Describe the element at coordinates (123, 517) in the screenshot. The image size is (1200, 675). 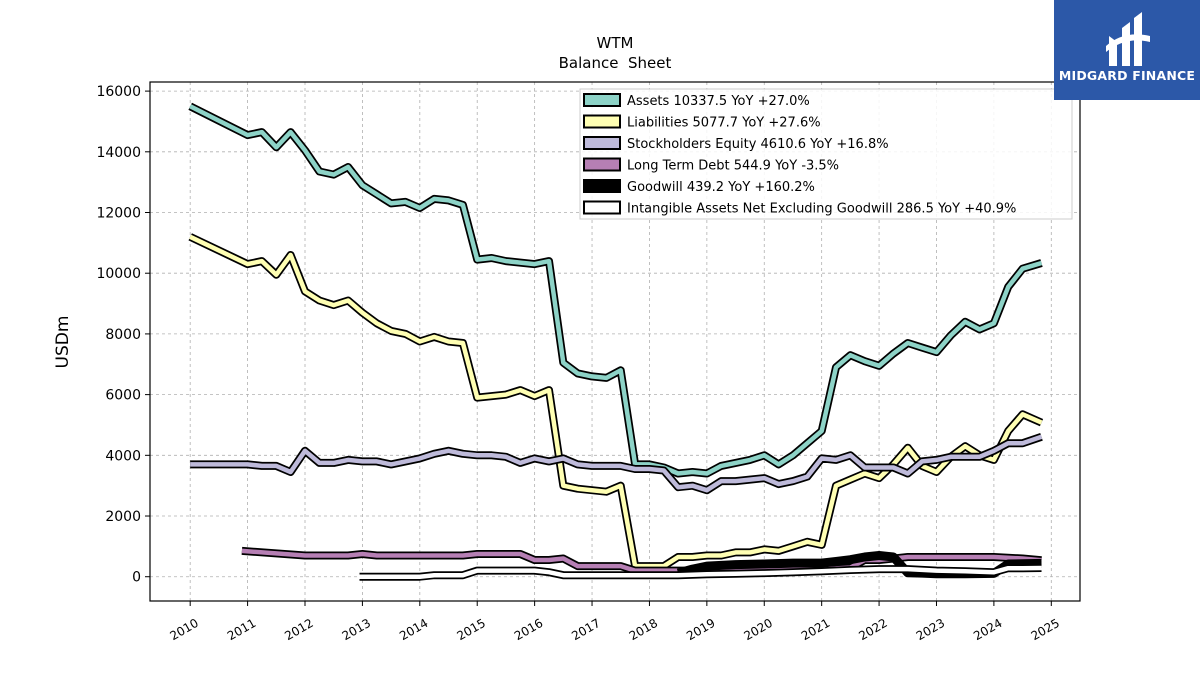
I see `y-tick-label: 2000` at that location.